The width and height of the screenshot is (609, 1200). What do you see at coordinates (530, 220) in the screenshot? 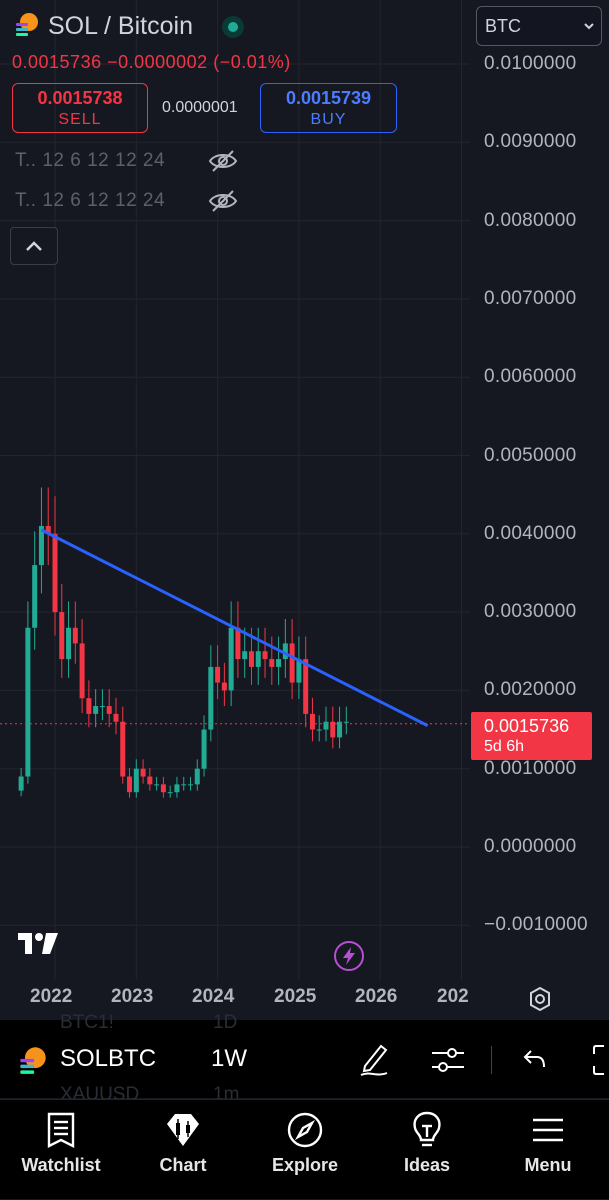
I see `price-axis-label: 0.0080000` at bounding box center [530, 220].